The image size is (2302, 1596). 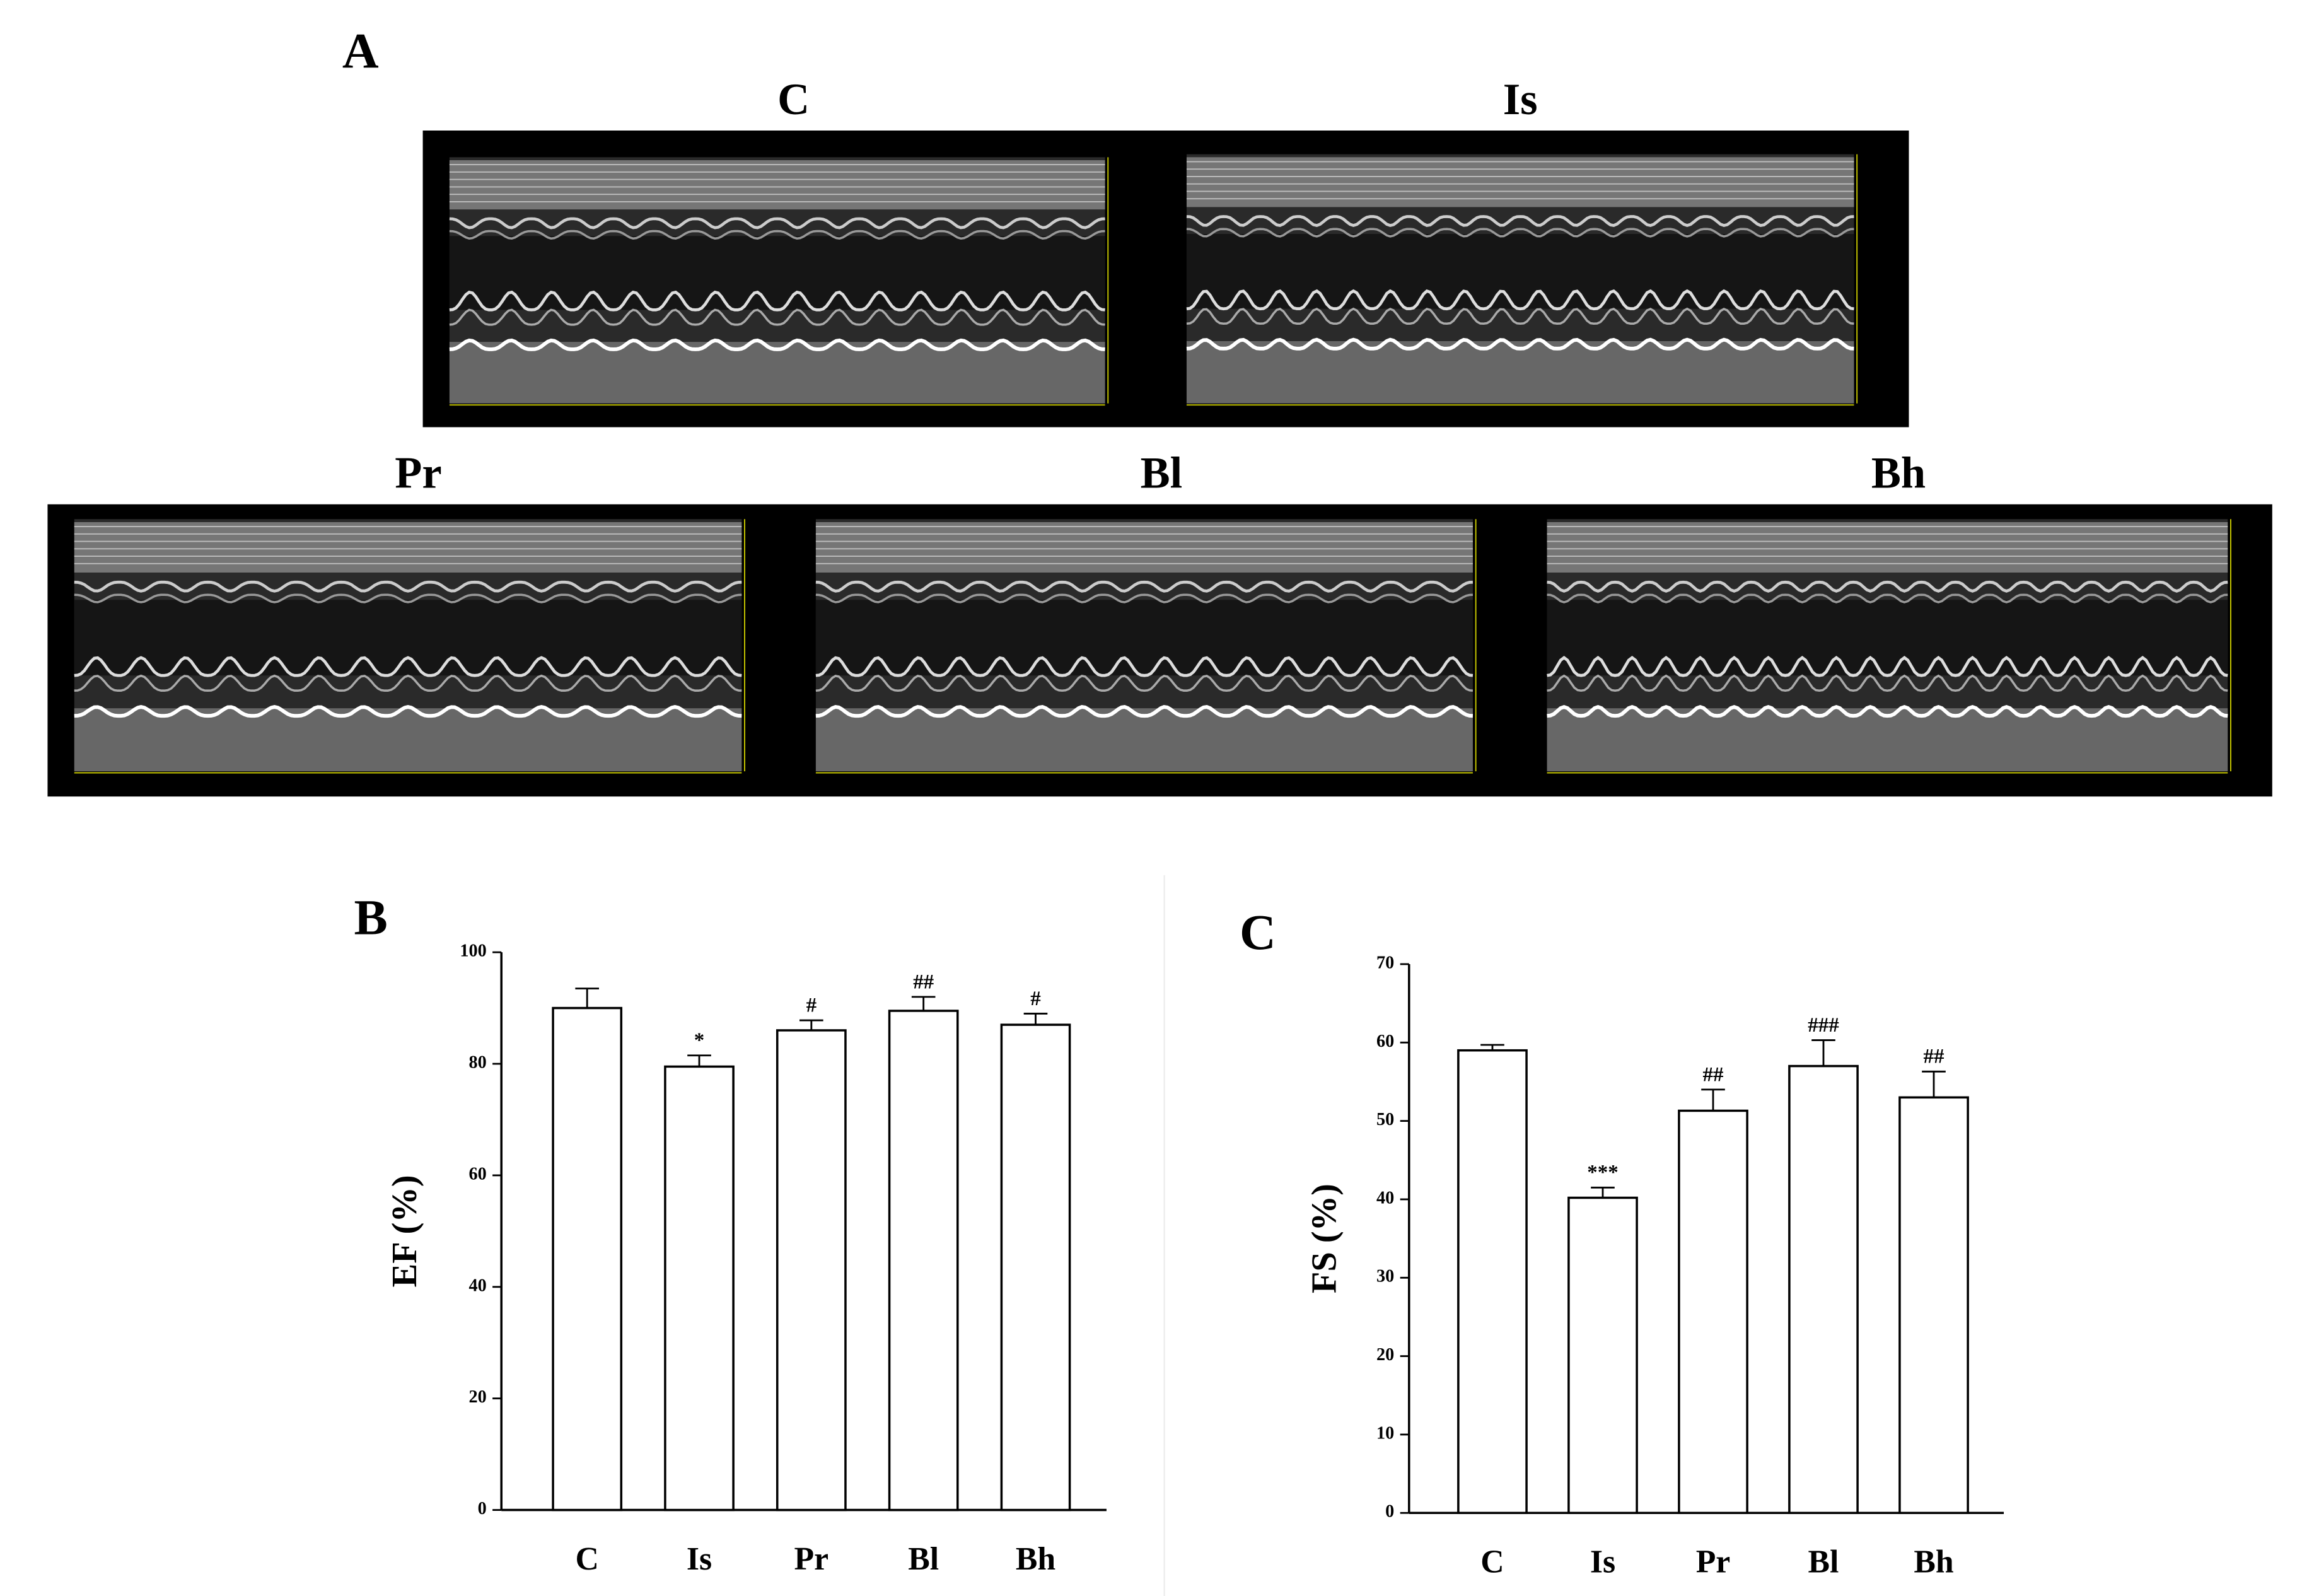 What do you see at coordinates (1521, 99) in the screenshot?
I see `image-label: Is` at bounding box center [1521, 99].